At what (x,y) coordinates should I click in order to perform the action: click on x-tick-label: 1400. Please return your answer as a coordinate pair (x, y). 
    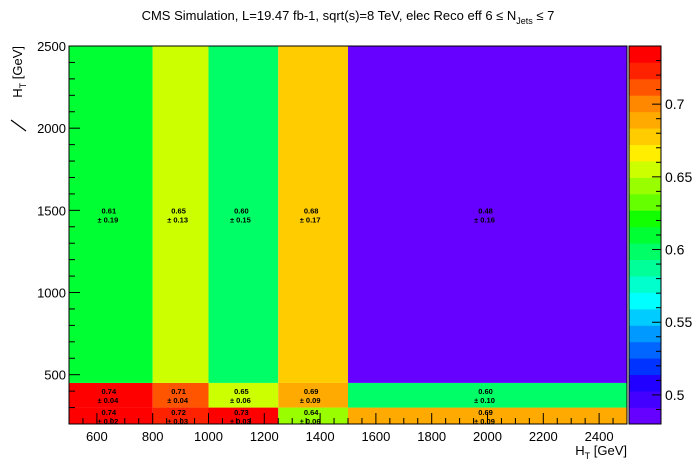
    Looking at the image, I should click on (320, 436).